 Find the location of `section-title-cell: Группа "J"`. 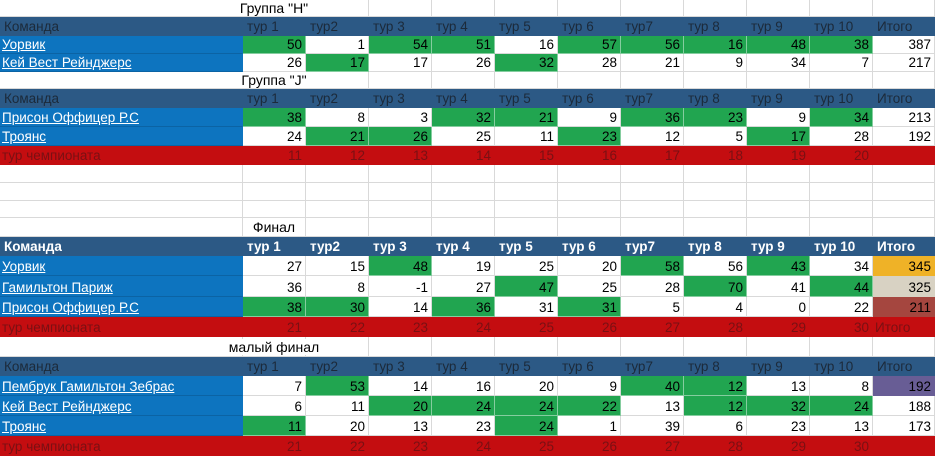

section-title-cell: Группа "J" is located at coordinates (274, 80).